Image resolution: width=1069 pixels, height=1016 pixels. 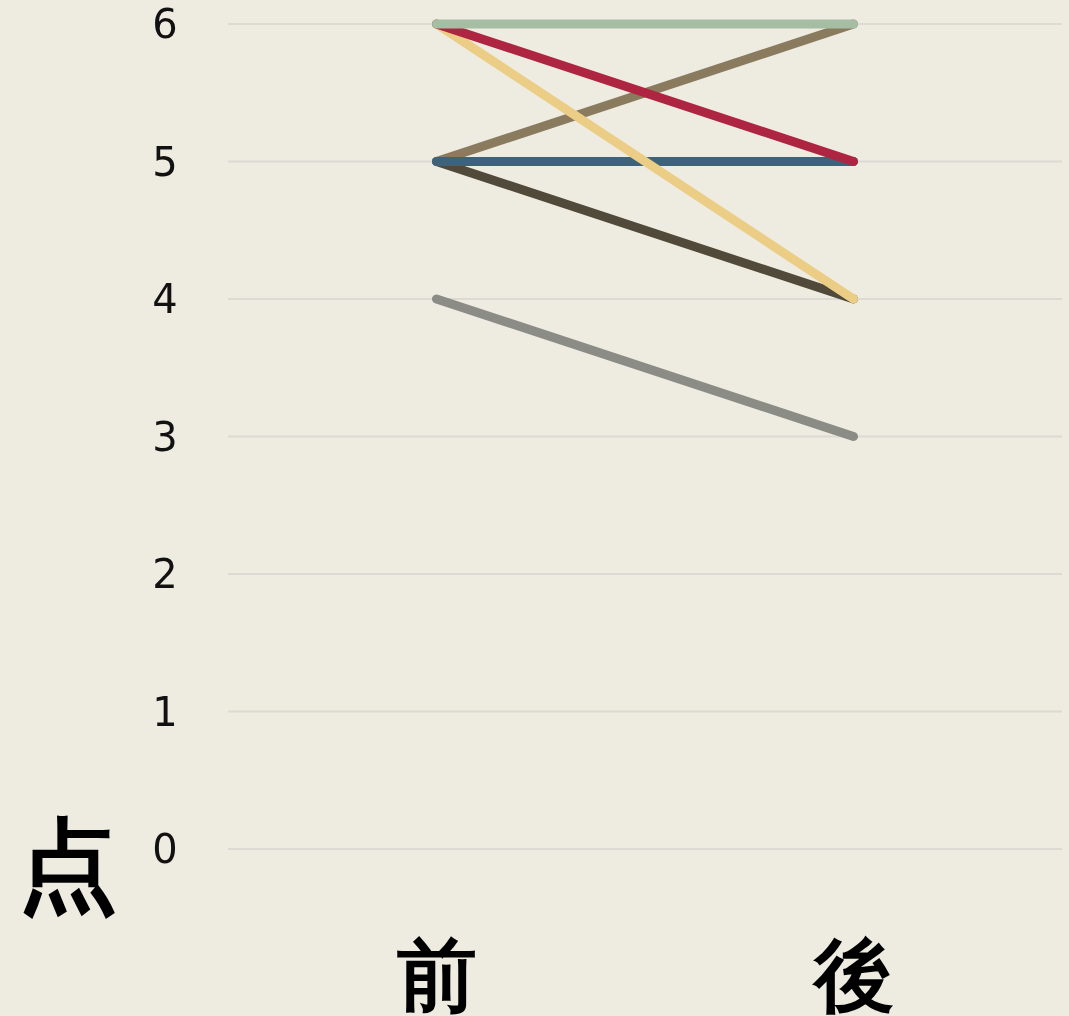 What do you see at coordinates (852, 972) in the screenshot?
I see `x-tick-label: 後` at bounding box center [852, 972].